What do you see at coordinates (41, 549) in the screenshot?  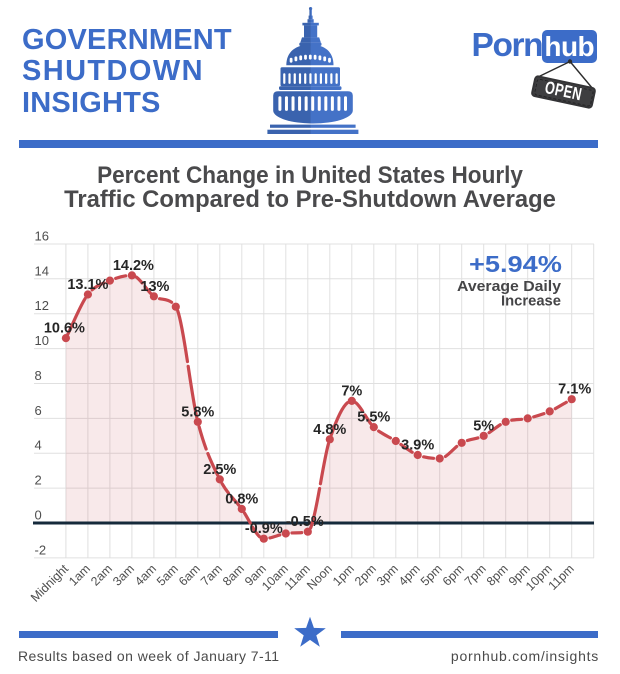 I see `svg-text: -2` at bounding box center [41, 549].